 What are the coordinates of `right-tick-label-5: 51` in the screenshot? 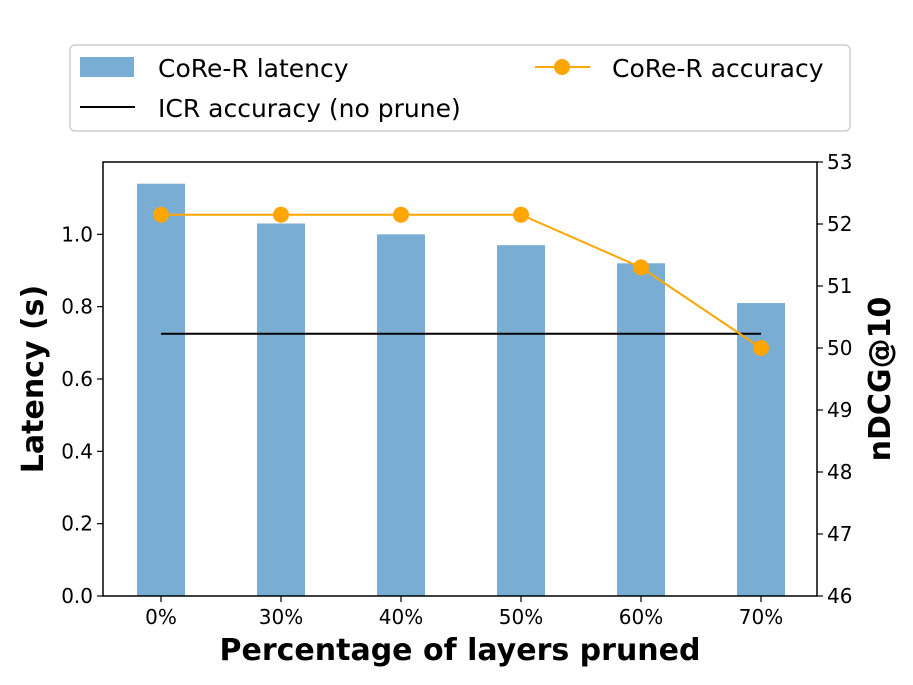 It's located at (839, 286).